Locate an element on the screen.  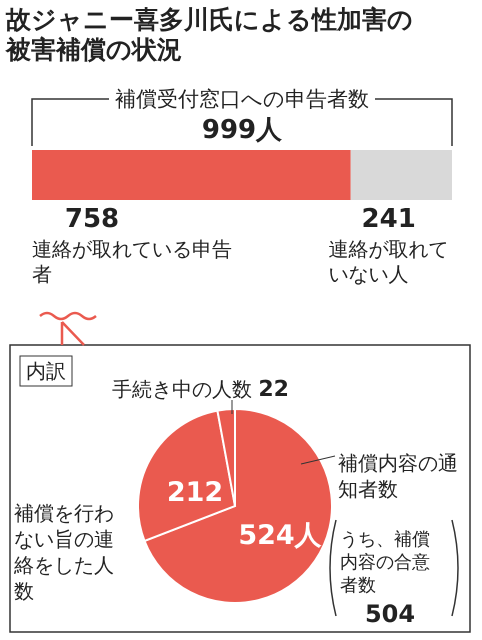
series-label: 連絡が取れていない人 is located at coordinates (388, 261).